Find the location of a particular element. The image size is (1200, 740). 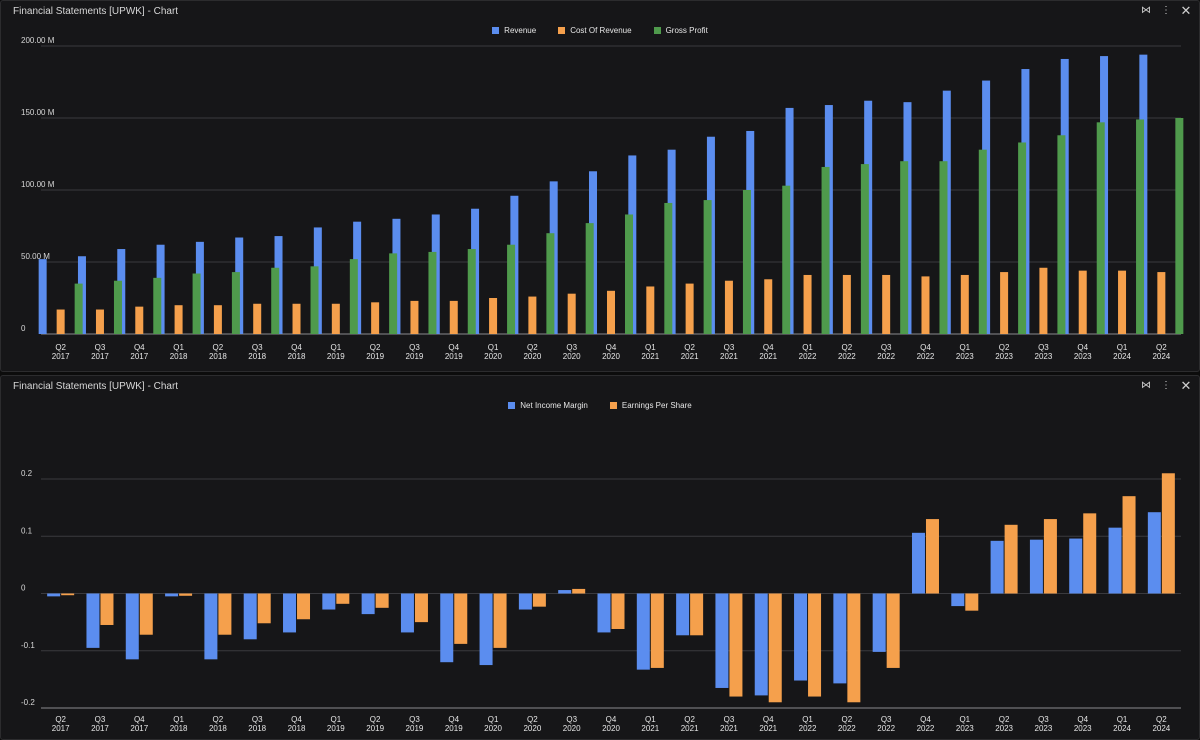

legend-label: Cost Of Revenue is located at coordinates (601, 30).